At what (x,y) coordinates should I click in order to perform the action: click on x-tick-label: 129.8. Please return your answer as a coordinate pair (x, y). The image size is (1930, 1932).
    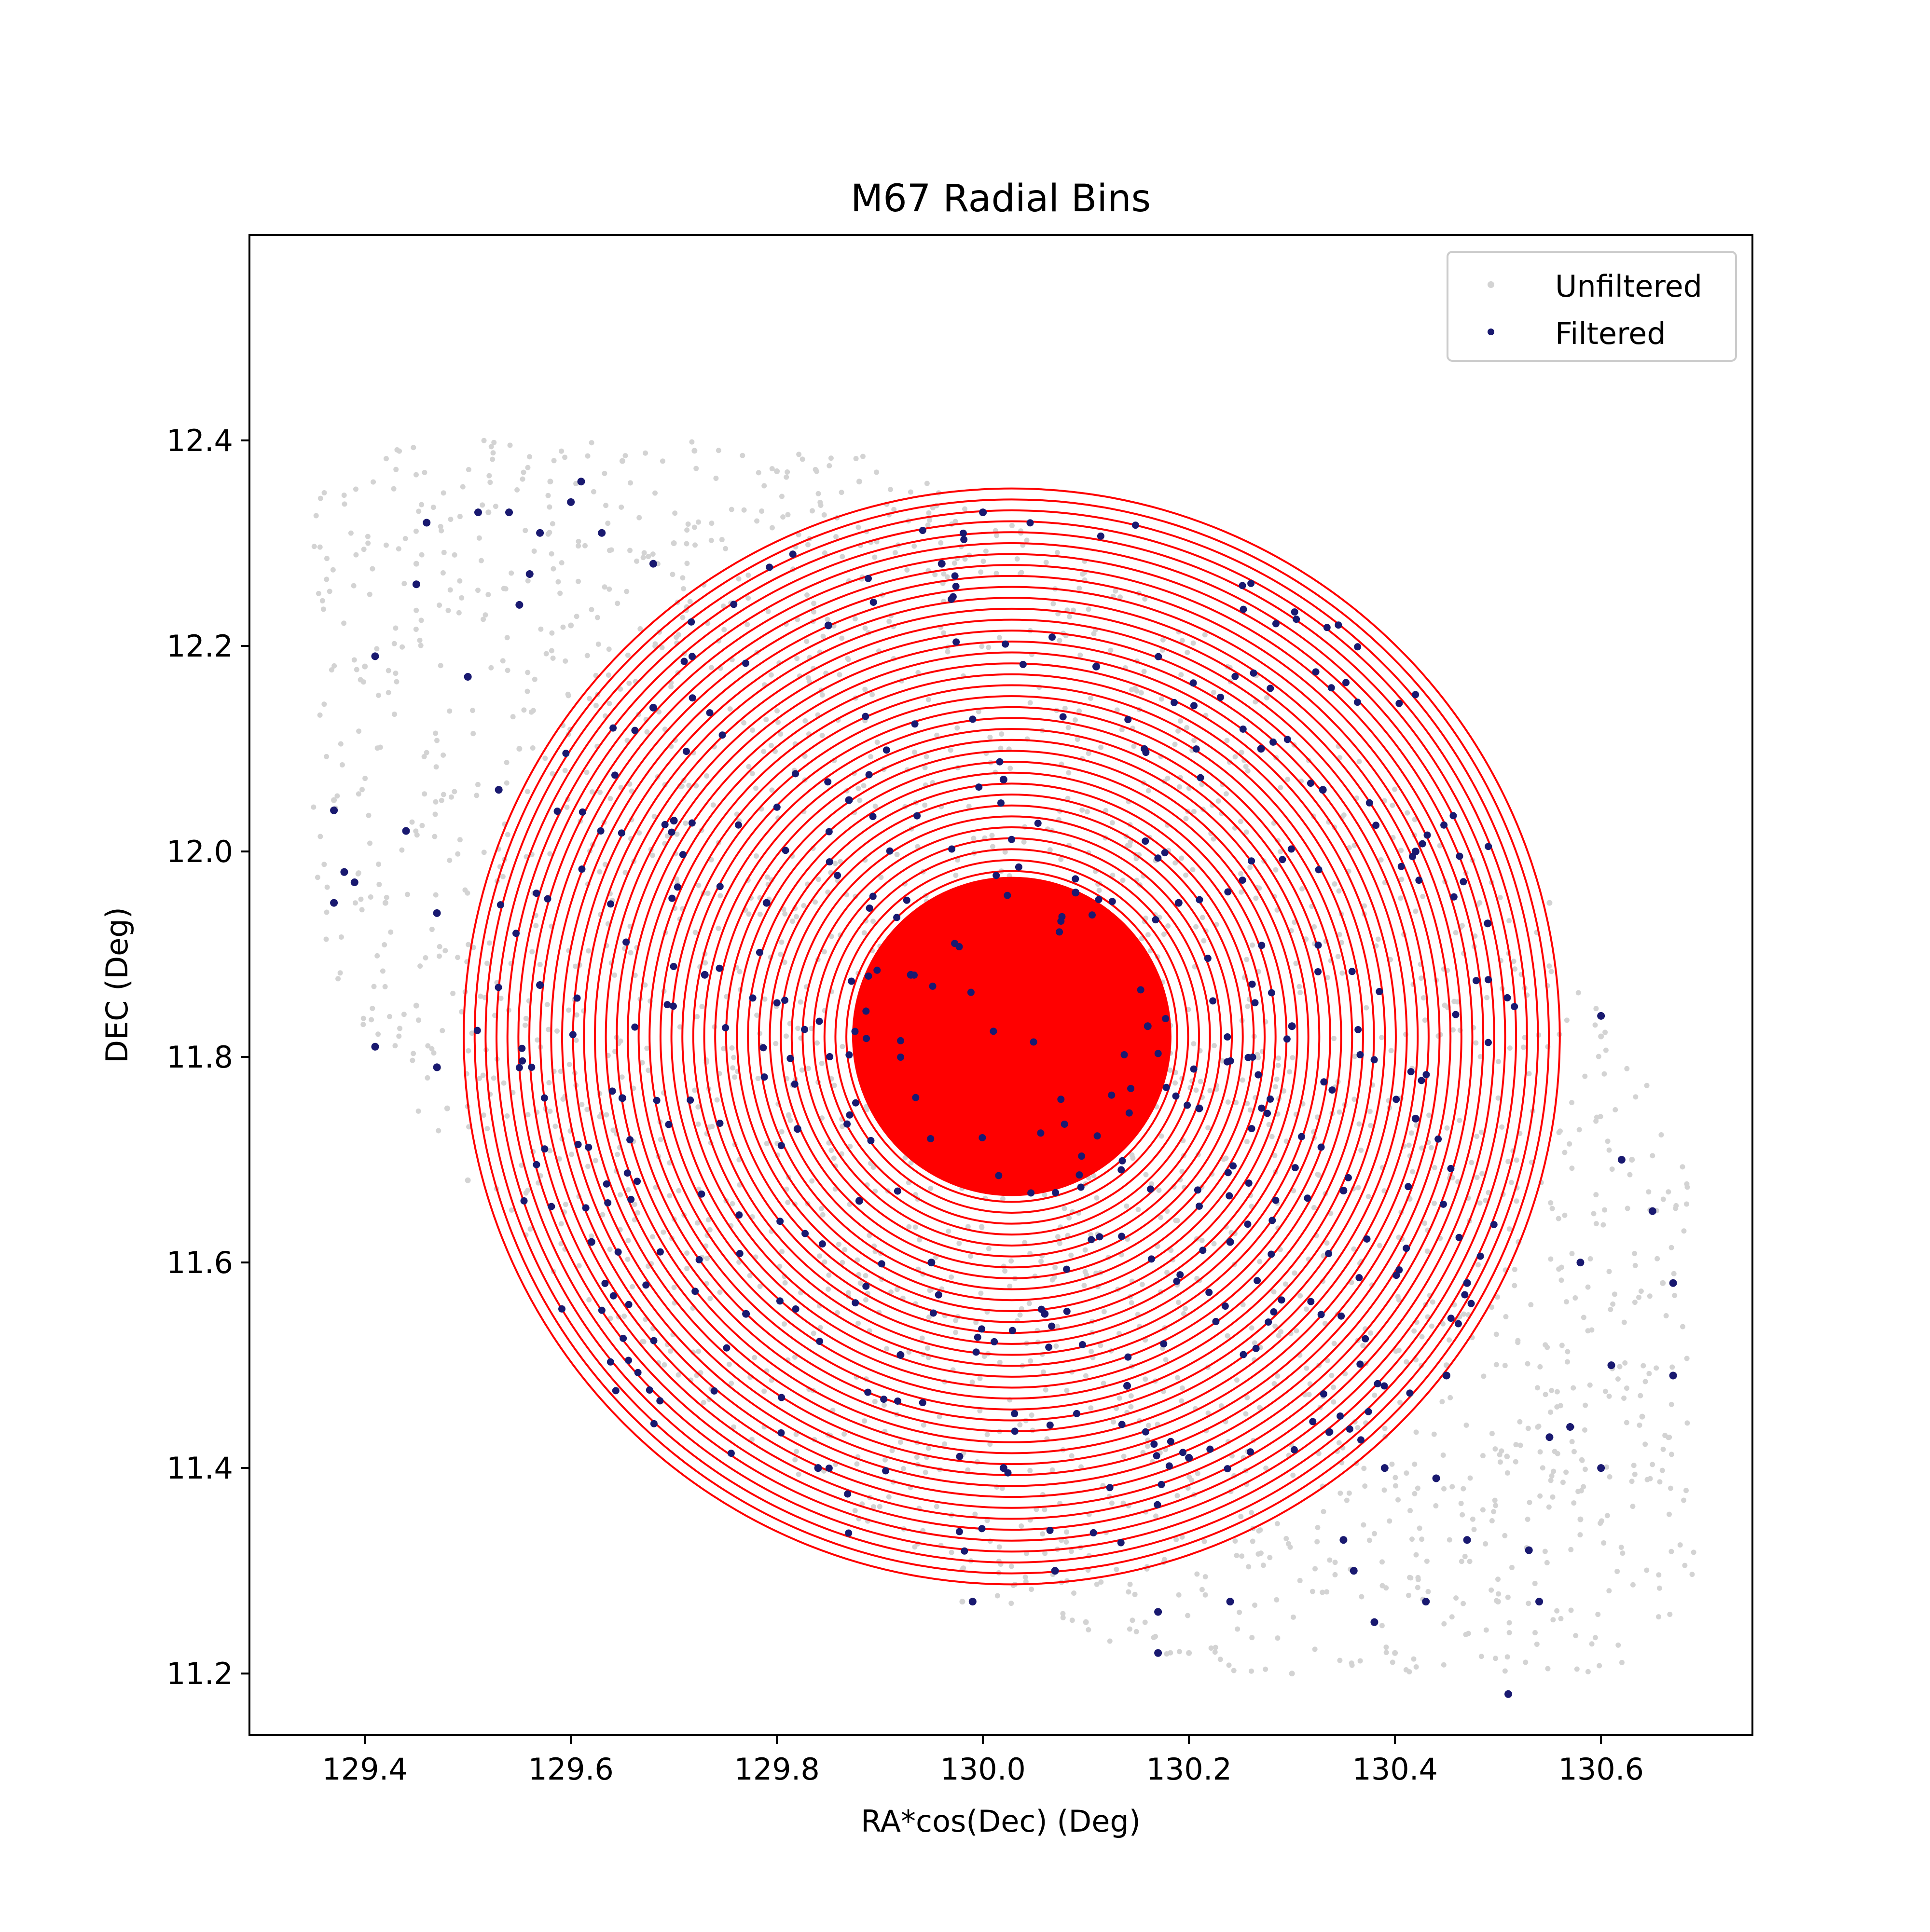
    Looking at the image, I should click on (777, 1770).